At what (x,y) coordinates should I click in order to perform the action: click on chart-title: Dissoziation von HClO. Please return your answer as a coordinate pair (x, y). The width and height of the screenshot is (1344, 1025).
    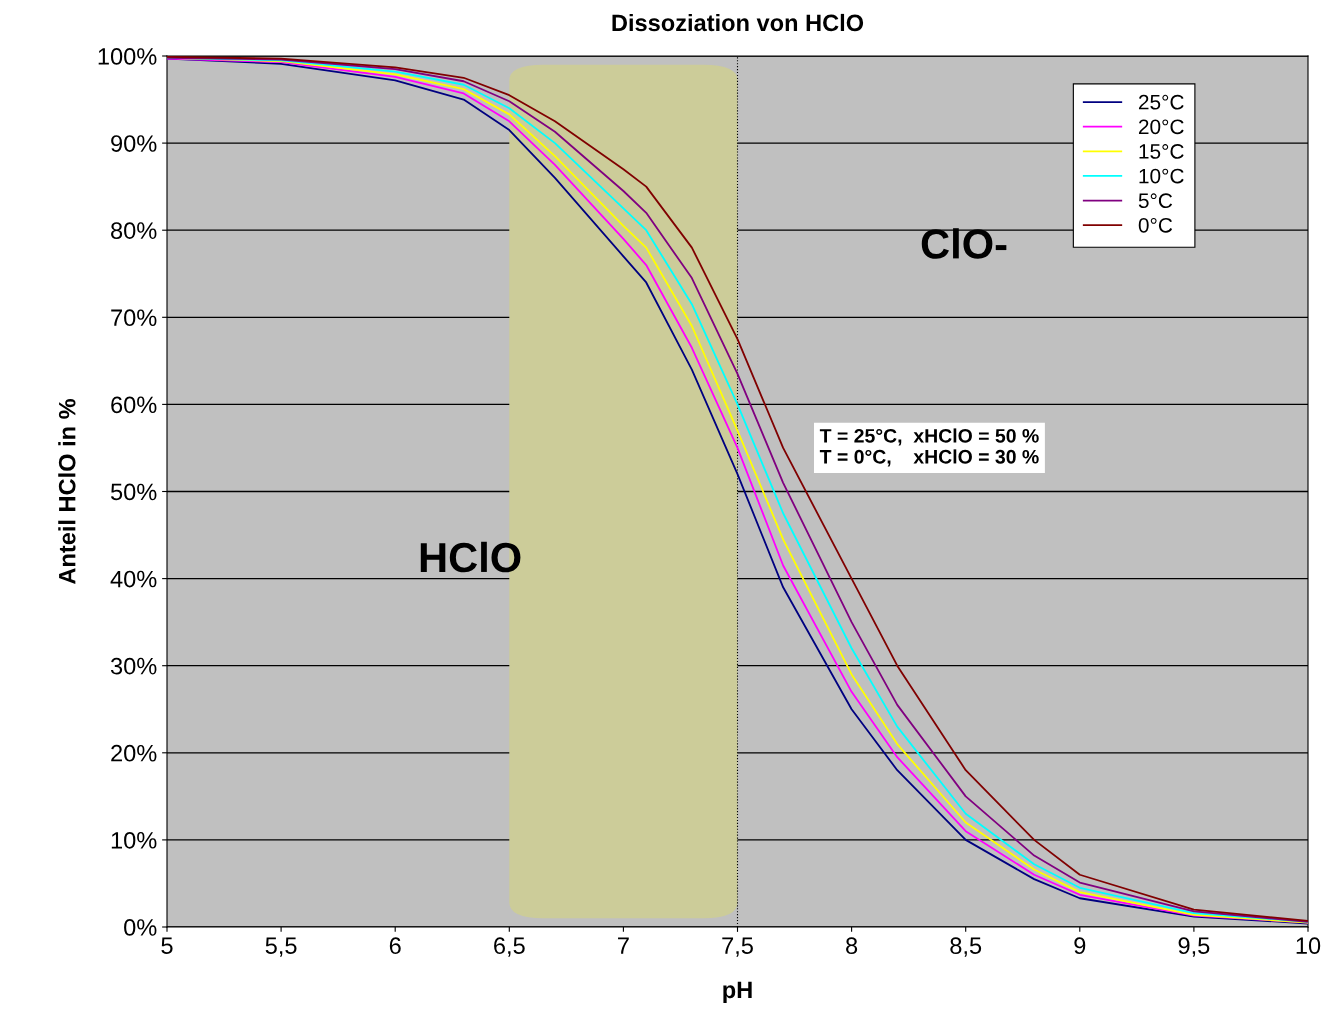
    Looking at the image, I should click on (738, 22).